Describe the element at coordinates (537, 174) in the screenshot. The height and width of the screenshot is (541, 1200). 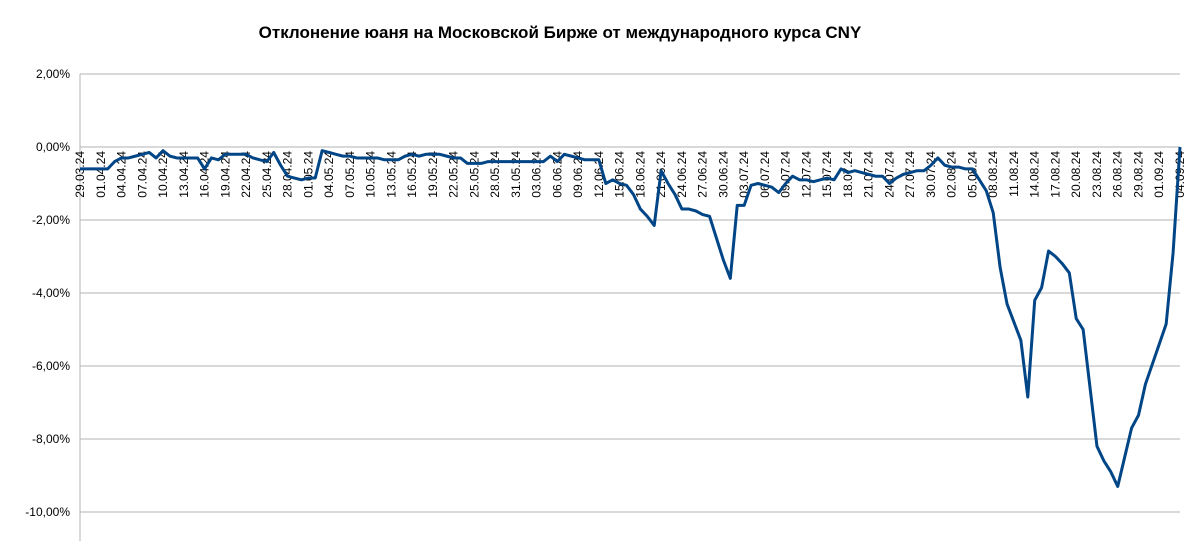
I see `x-tick-label: 03.06.24` at that location.